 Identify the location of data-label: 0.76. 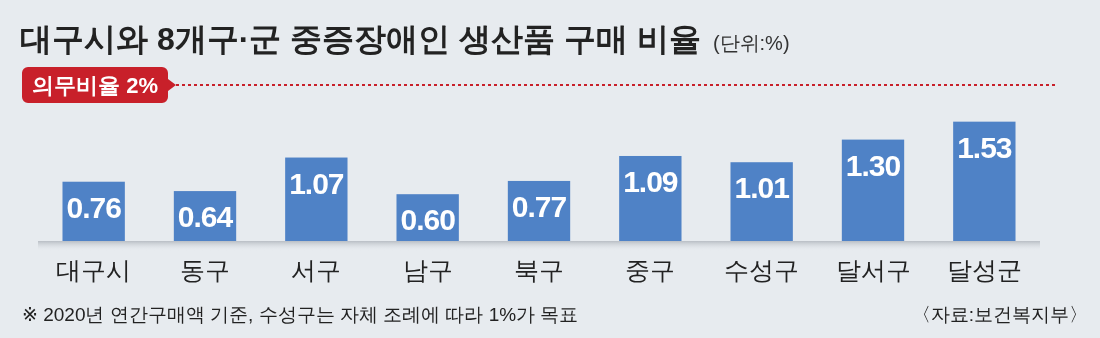
(94, 207).